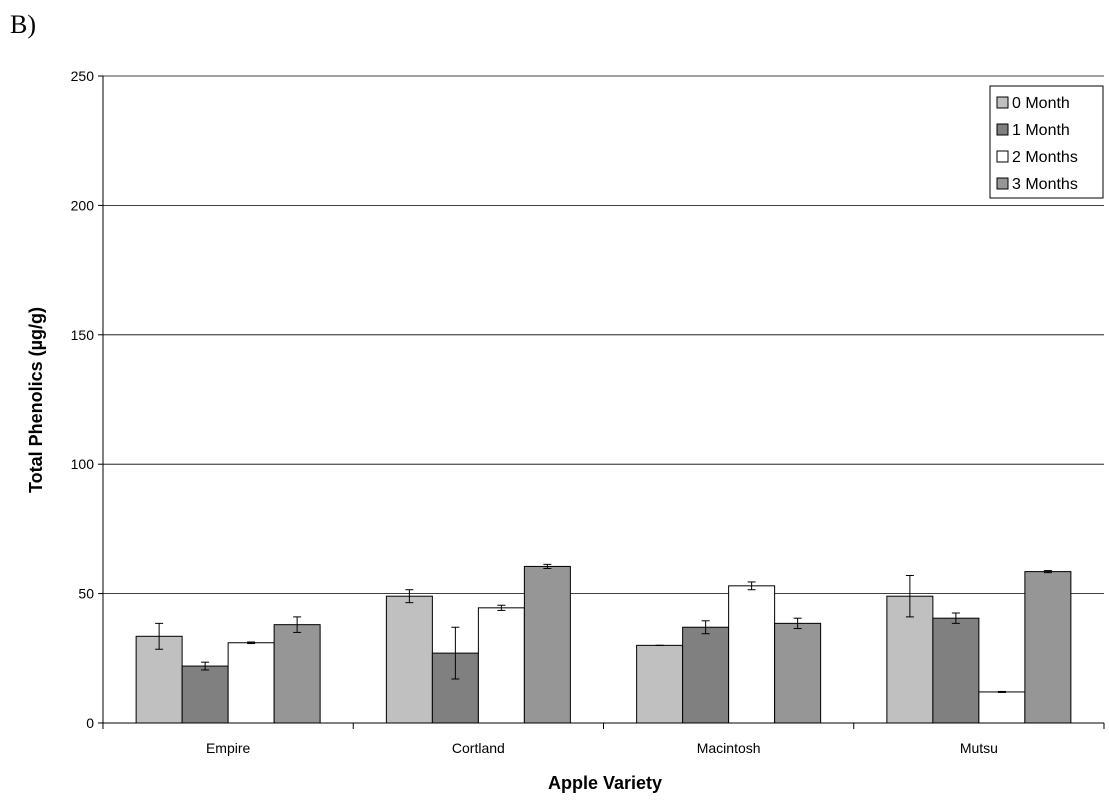 The width and height of the screenshot is (1109, 800). What do you see at coordinates (228, 748) in the screenshot?
I see `x-tick-label: Empire` at bounding box center [228, 748].